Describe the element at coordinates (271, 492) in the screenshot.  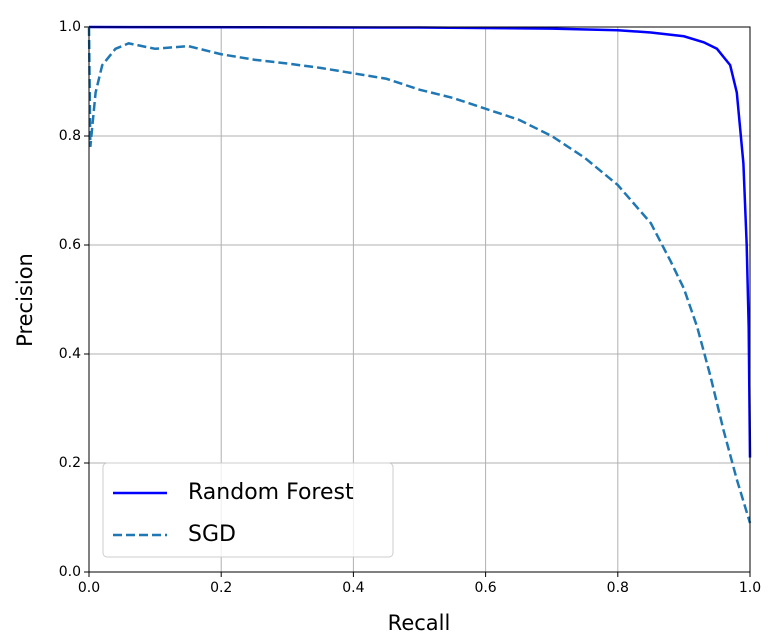
I see `legend-label: Random Forest` at that location.